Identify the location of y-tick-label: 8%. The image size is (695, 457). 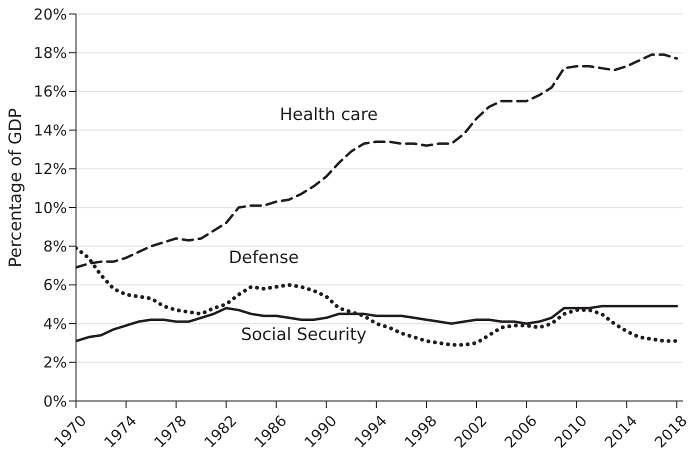
(55, 247).